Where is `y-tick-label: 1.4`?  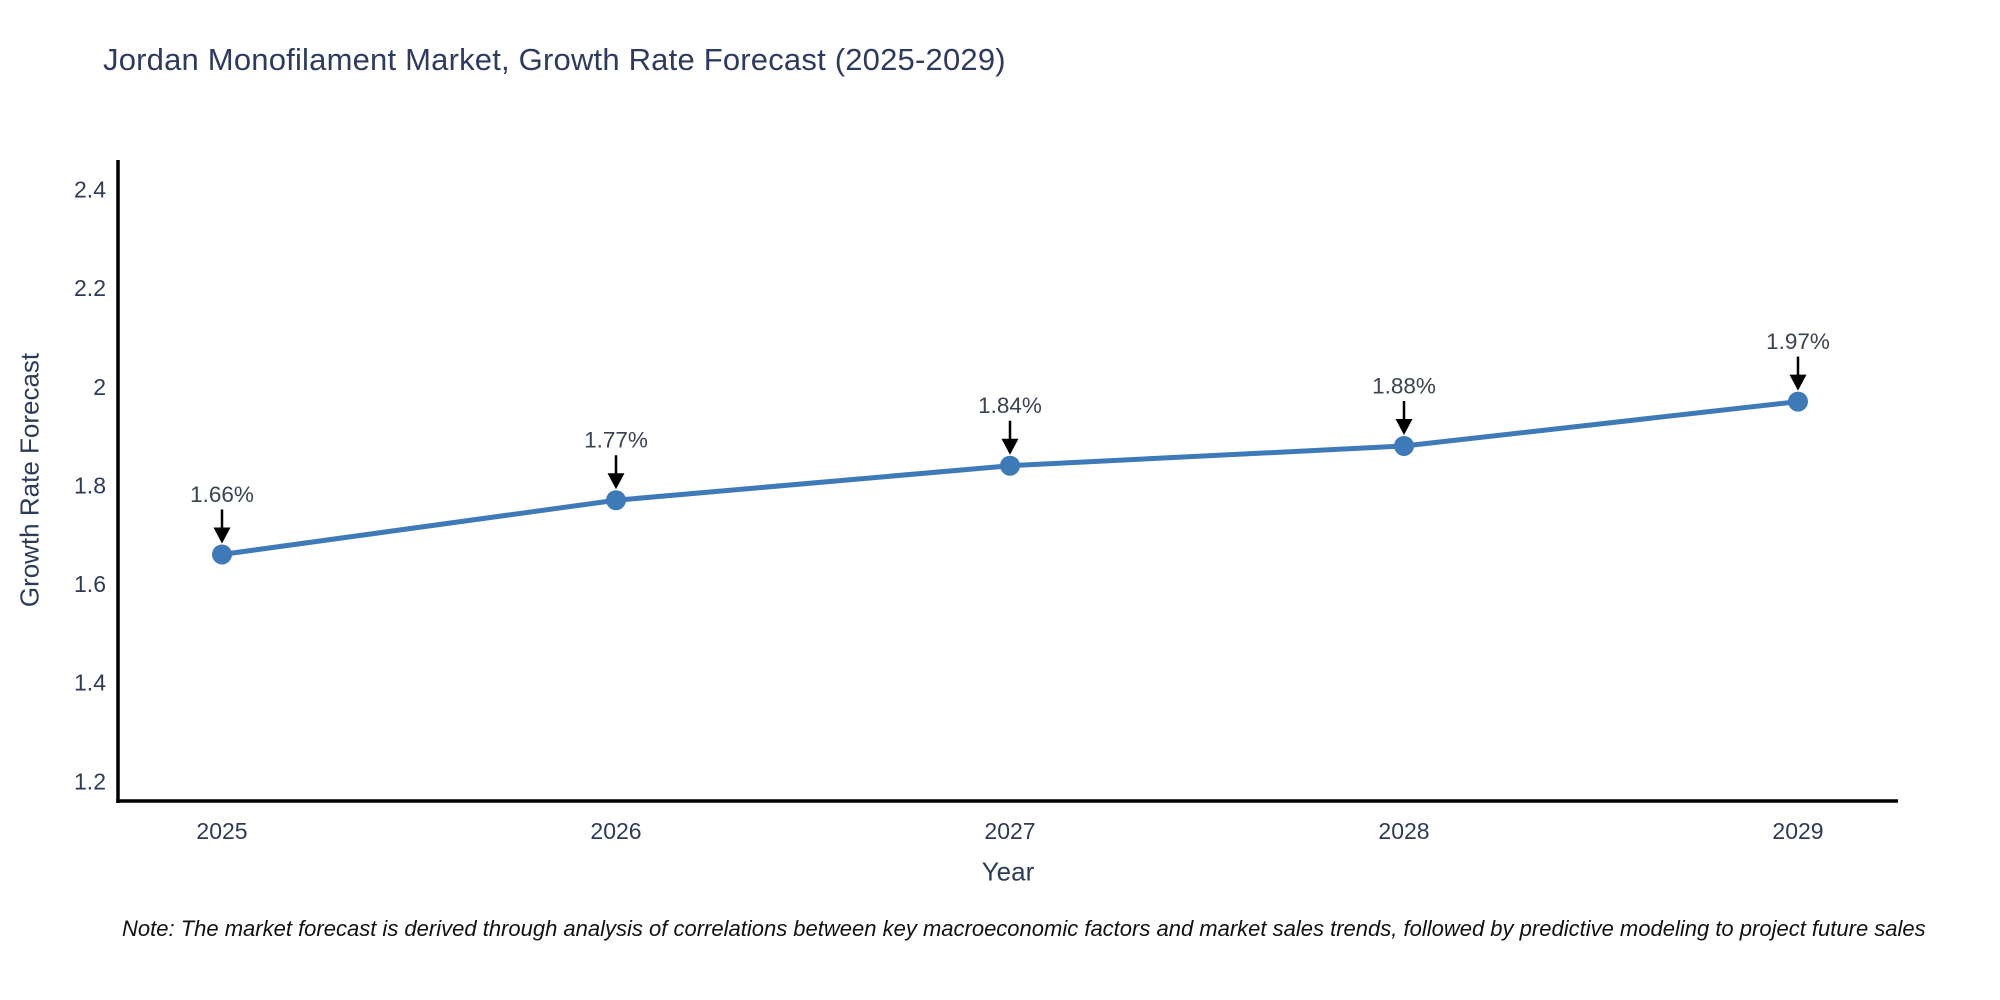 y-tick-label: 1.4 is located at coordinates (90, 683).